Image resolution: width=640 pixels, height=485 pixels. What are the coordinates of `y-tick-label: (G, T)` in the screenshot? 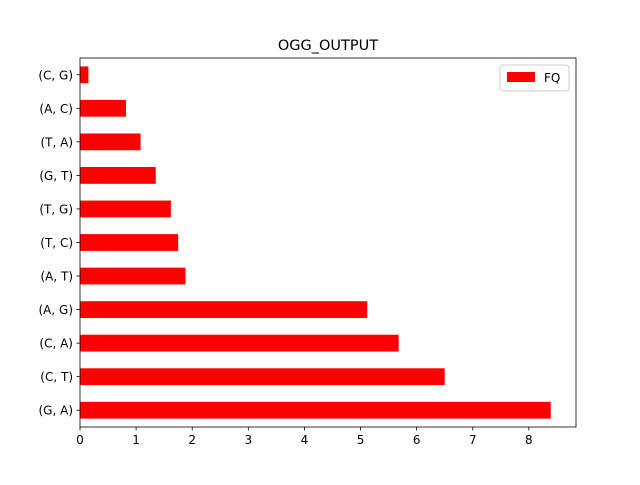 It's located at (56, 176).